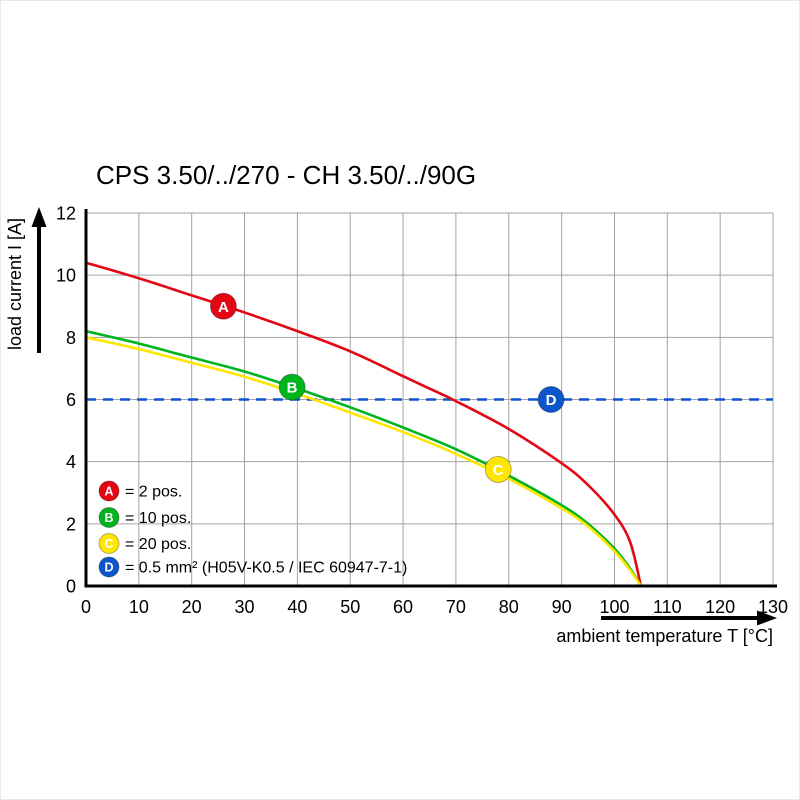  I want to click on x-axis-label: ambient temperature T [°C], so click(664, 636).